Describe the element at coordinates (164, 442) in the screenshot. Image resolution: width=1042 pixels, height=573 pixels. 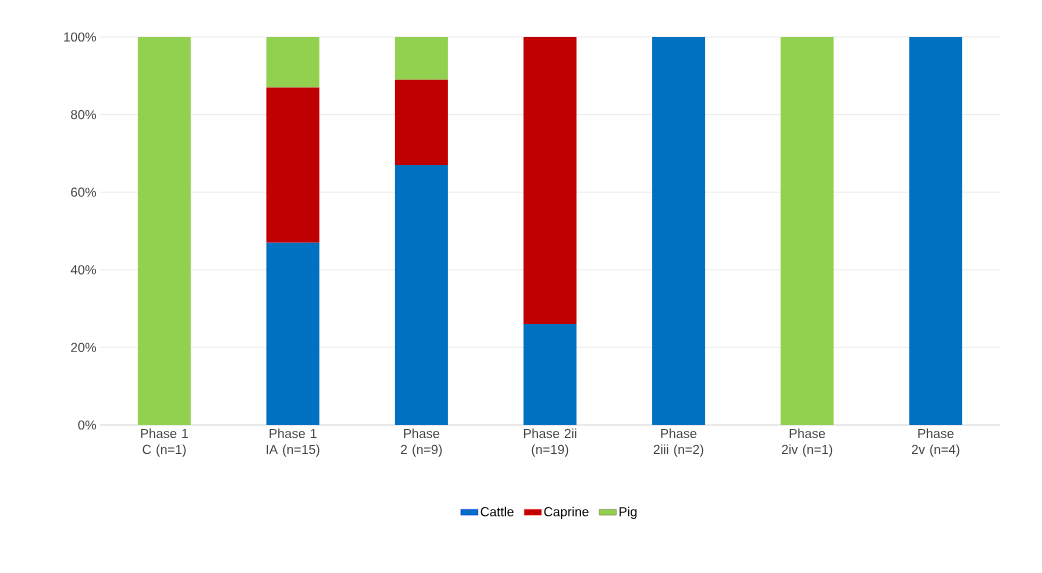
I see `x-tick-label: Phase 1 C (n=1)` at that location.